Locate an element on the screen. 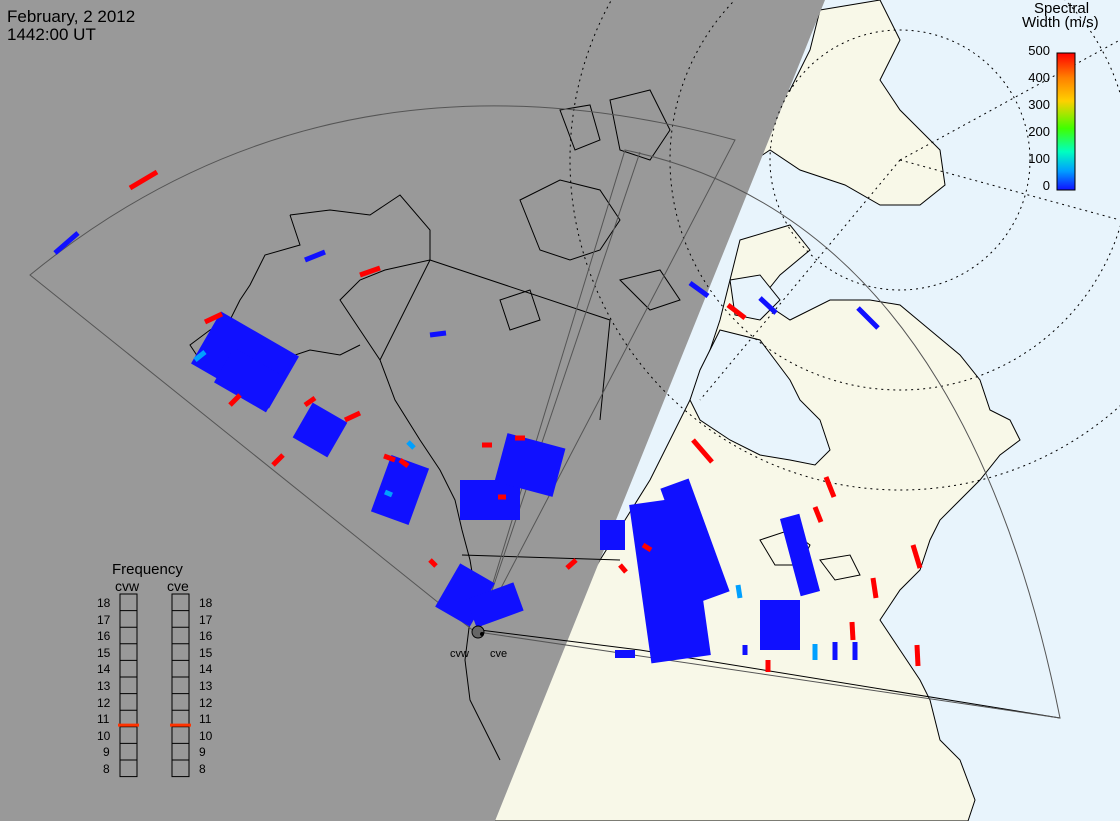  canada-alaska-border is located at coordinates (405, 310).